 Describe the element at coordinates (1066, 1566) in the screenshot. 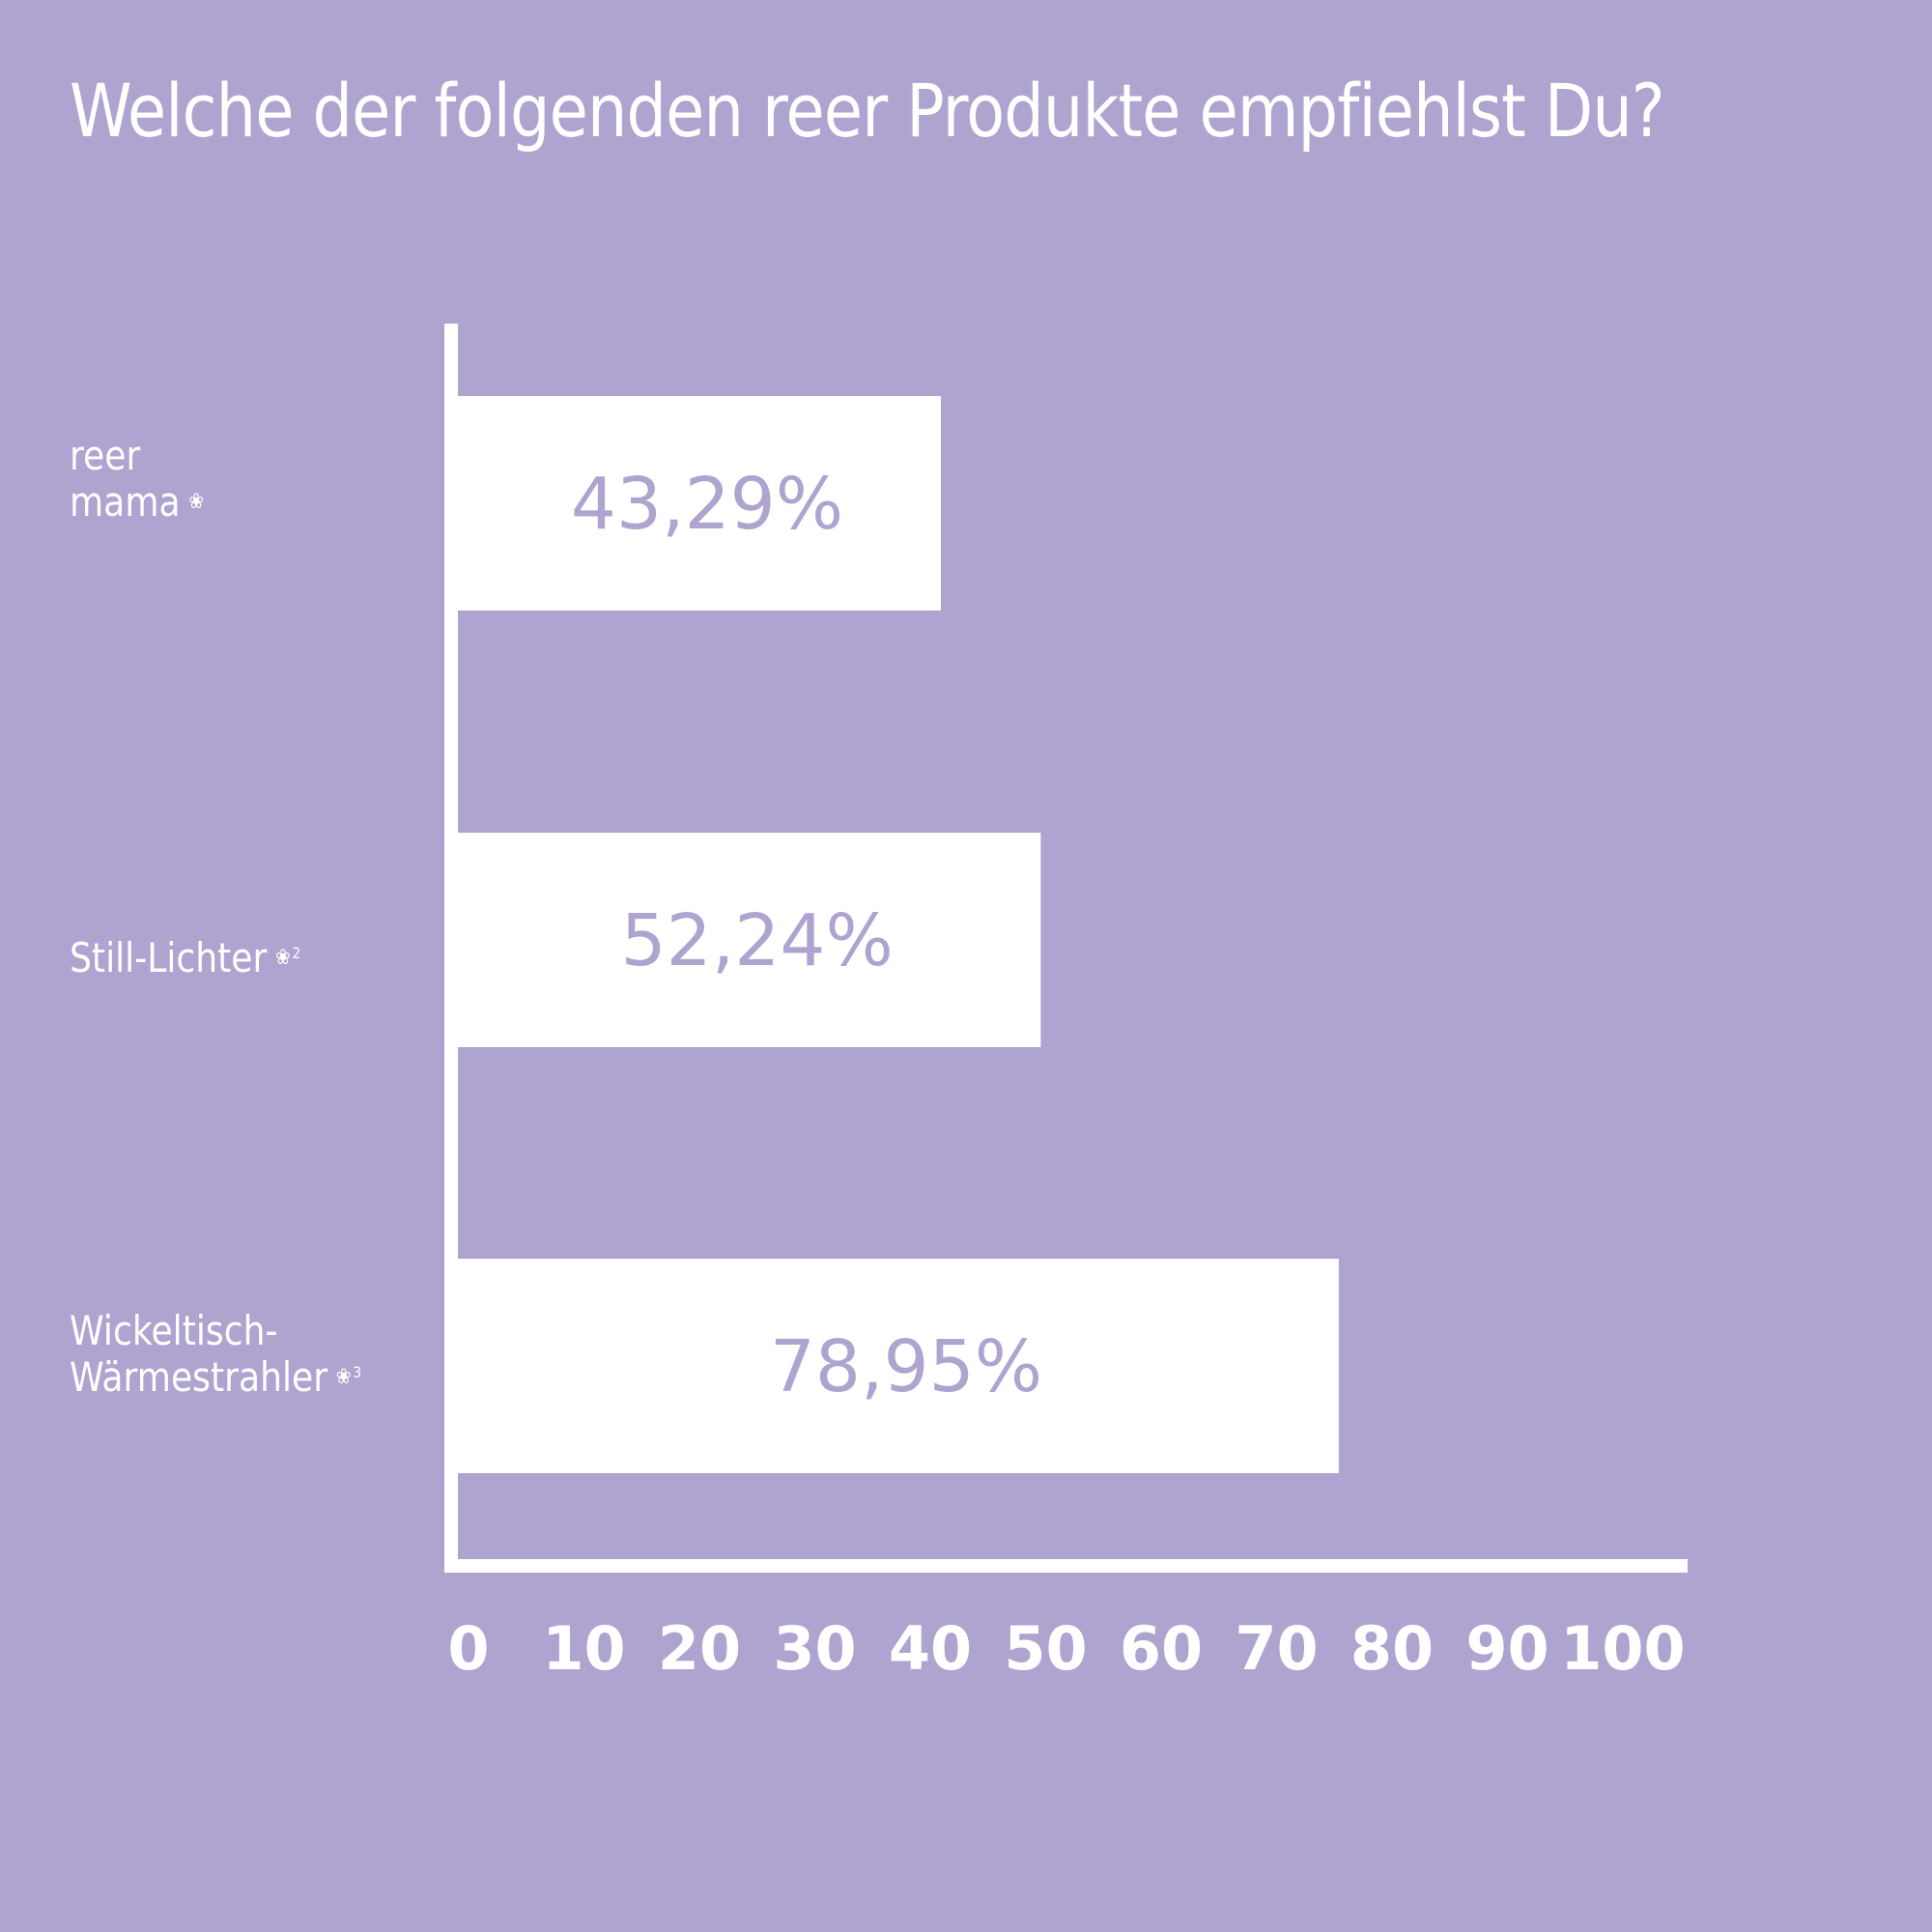

I see `x-axis-line` at that location.